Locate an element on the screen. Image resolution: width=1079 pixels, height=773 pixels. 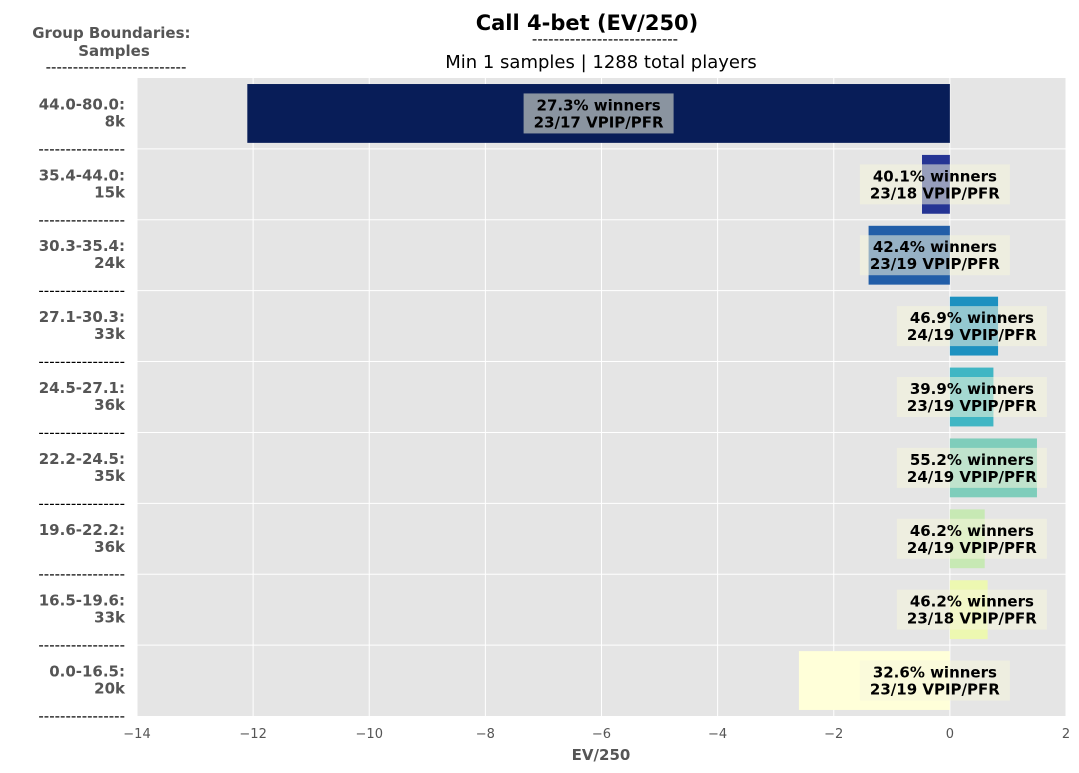
bar-label-winners: 42.4% winners is located at coordinates (935, 247).